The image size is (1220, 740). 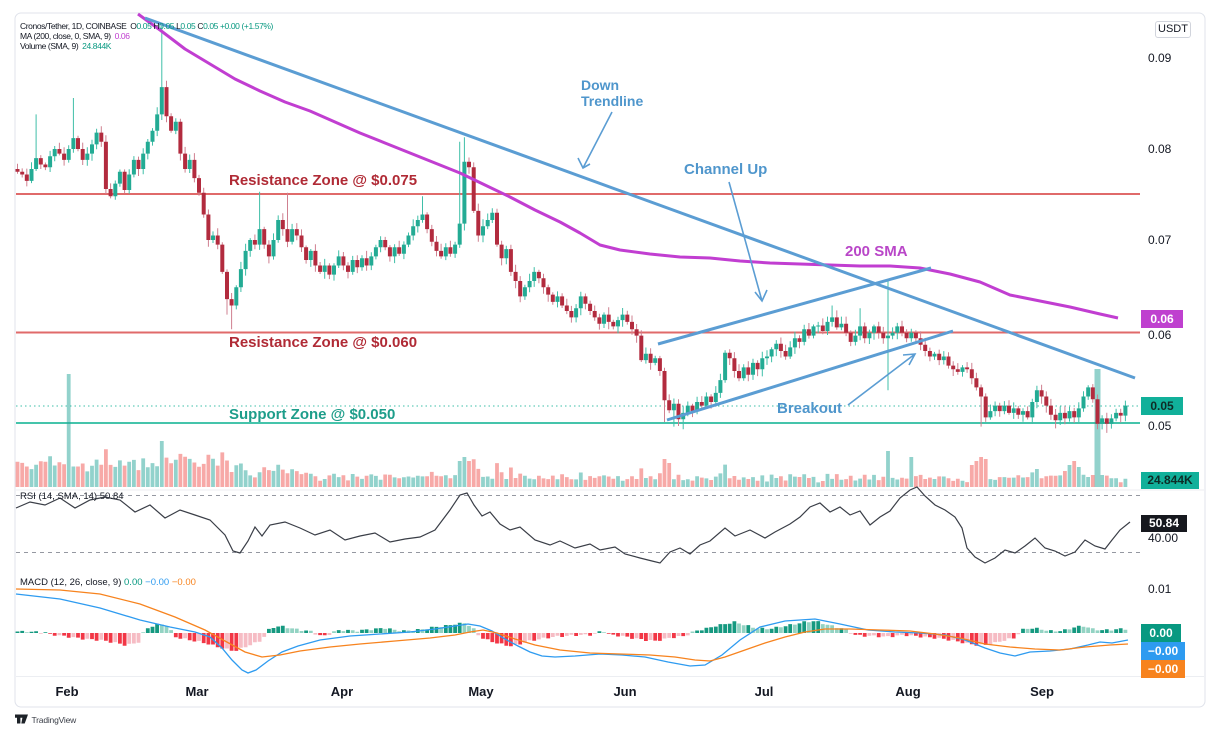 I want to click on svg-text: TradingView, so click(x=55, y=720).